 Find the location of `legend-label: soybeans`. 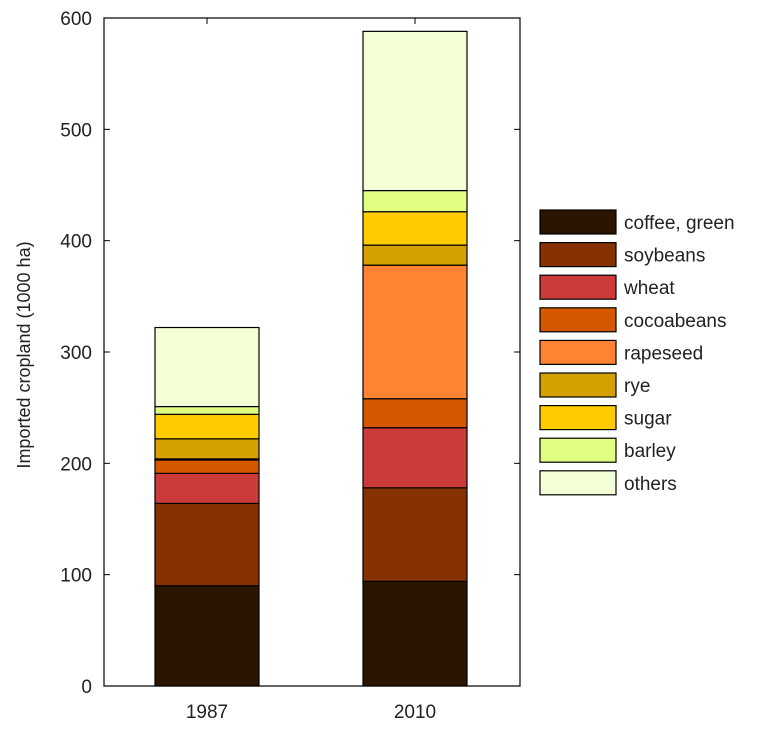

legend-label: soybeans is located at coordinates (664, 256).